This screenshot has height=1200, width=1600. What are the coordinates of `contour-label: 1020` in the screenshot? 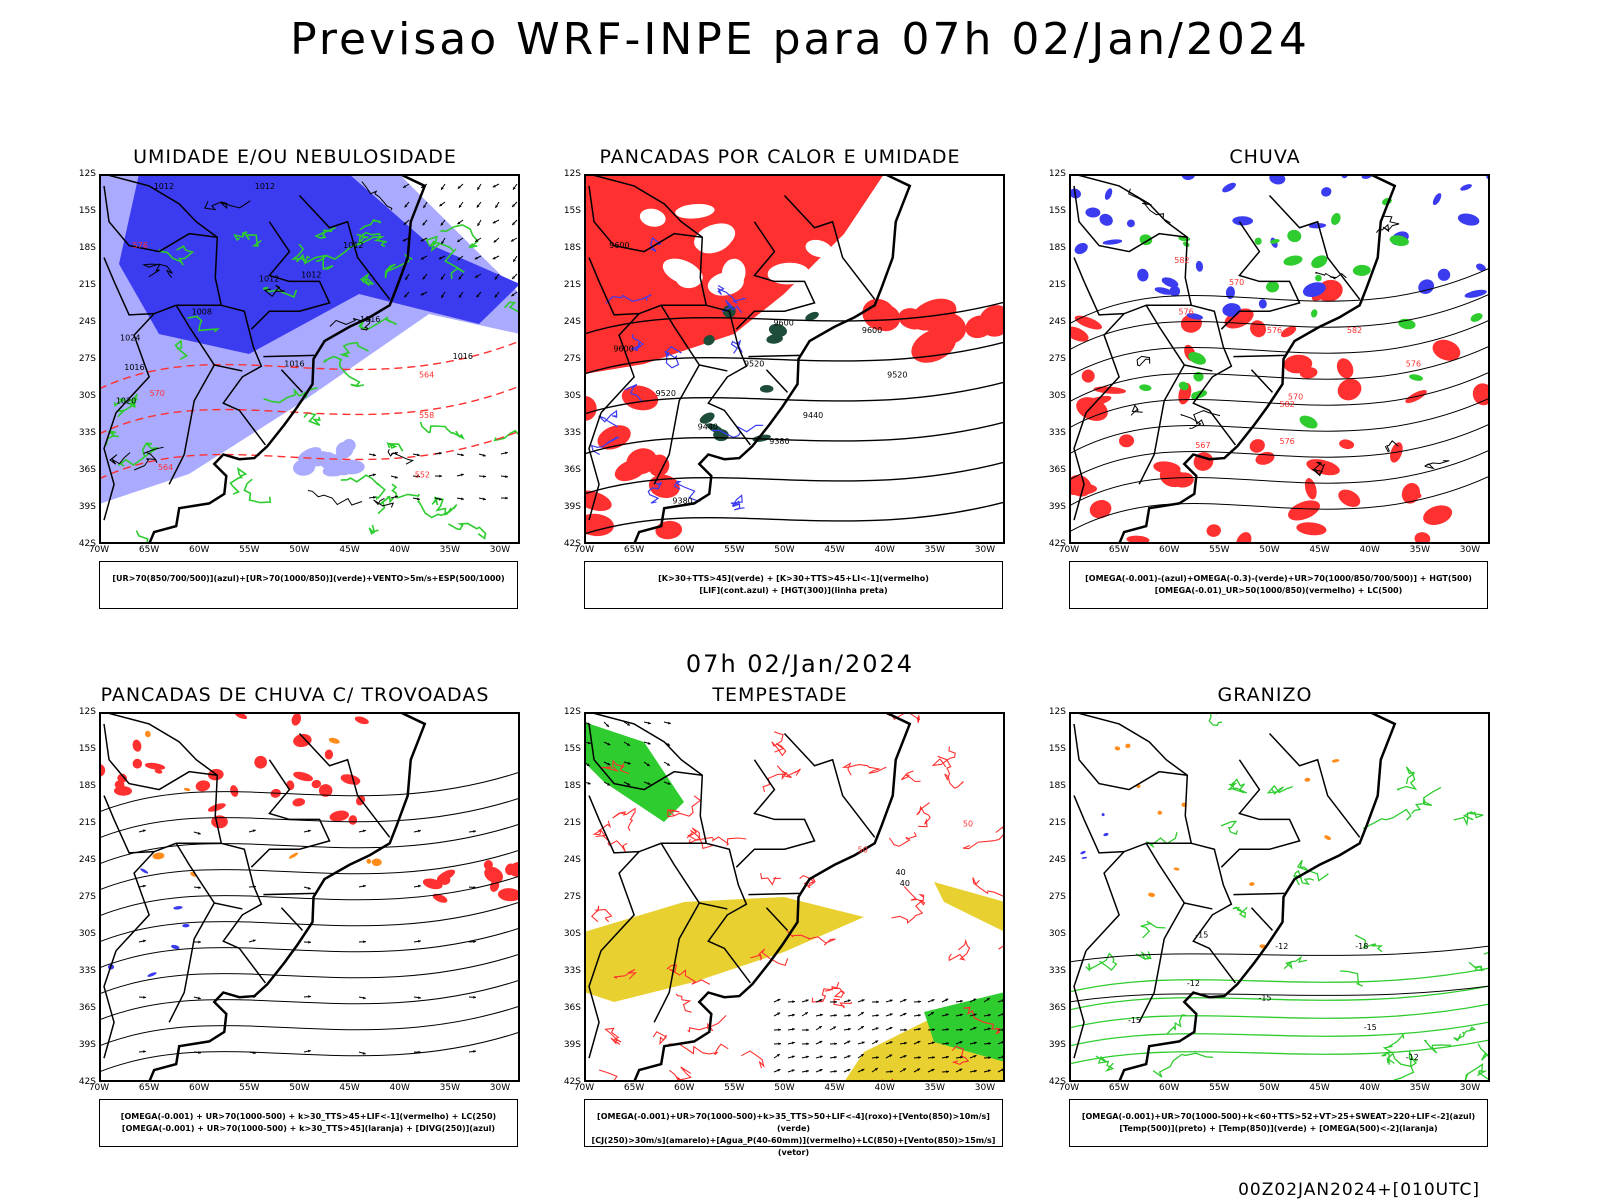 It's located at (126, 400).